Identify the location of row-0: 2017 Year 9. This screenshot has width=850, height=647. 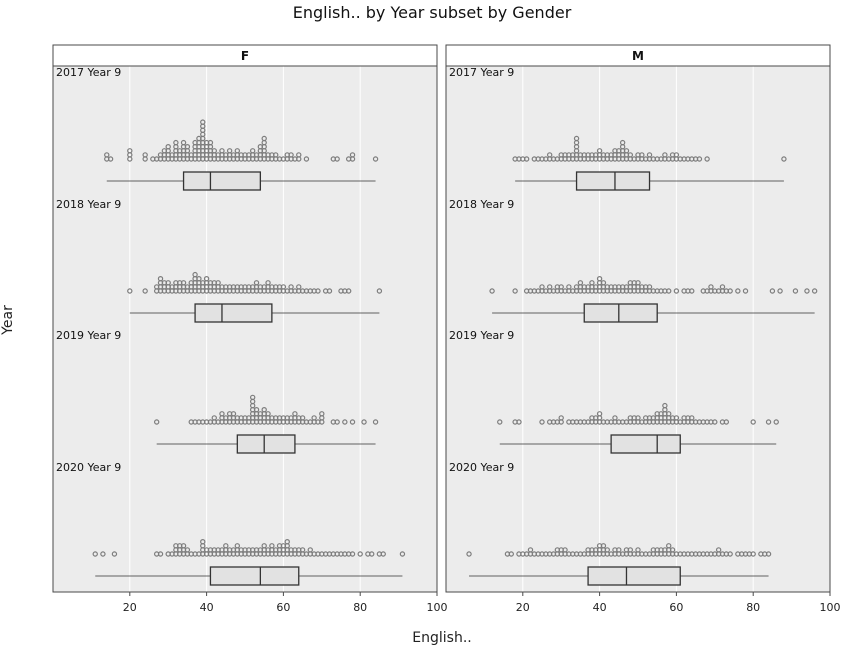
(217, 128).